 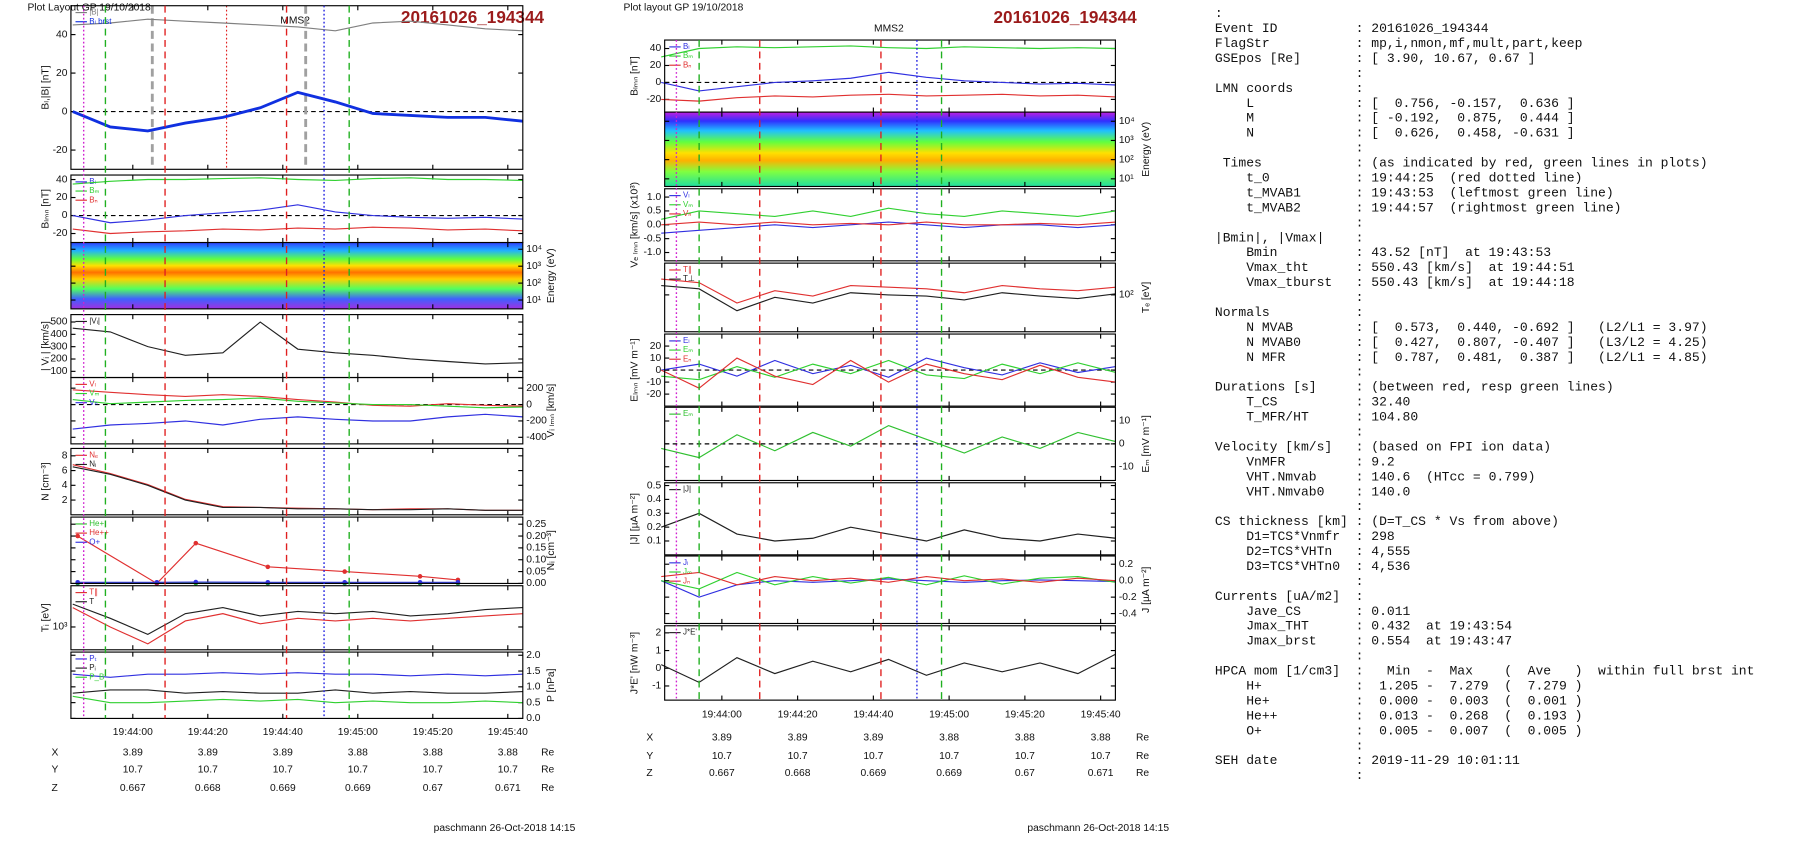 What do you see at coordinates (433, 788) in the screenshot?
I see `ephemeris-value: 0.67` at bounding box center [433, 788].